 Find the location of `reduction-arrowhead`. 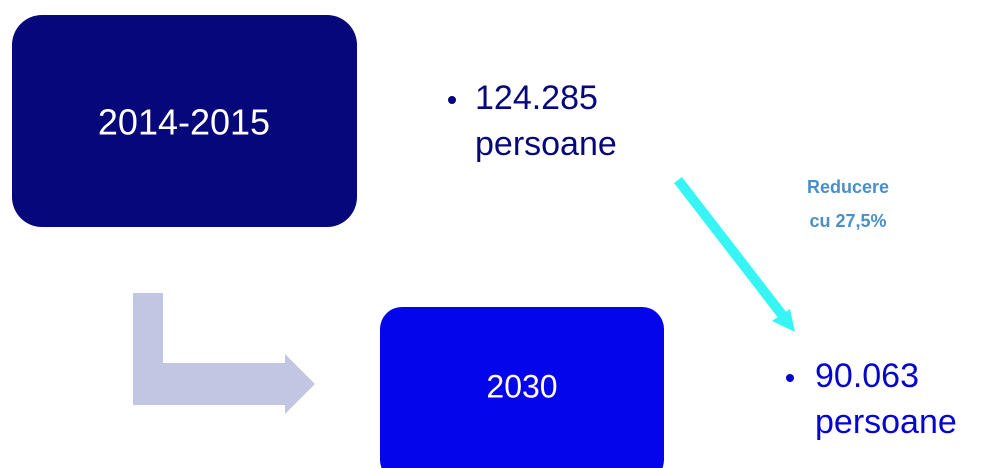

reduction-arrowhead is located at coordinates (783, 320).